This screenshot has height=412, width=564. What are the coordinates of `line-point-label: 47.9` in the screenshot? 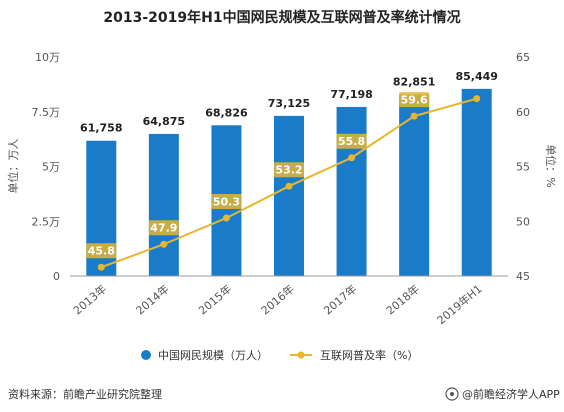 It's located at (163, 228).